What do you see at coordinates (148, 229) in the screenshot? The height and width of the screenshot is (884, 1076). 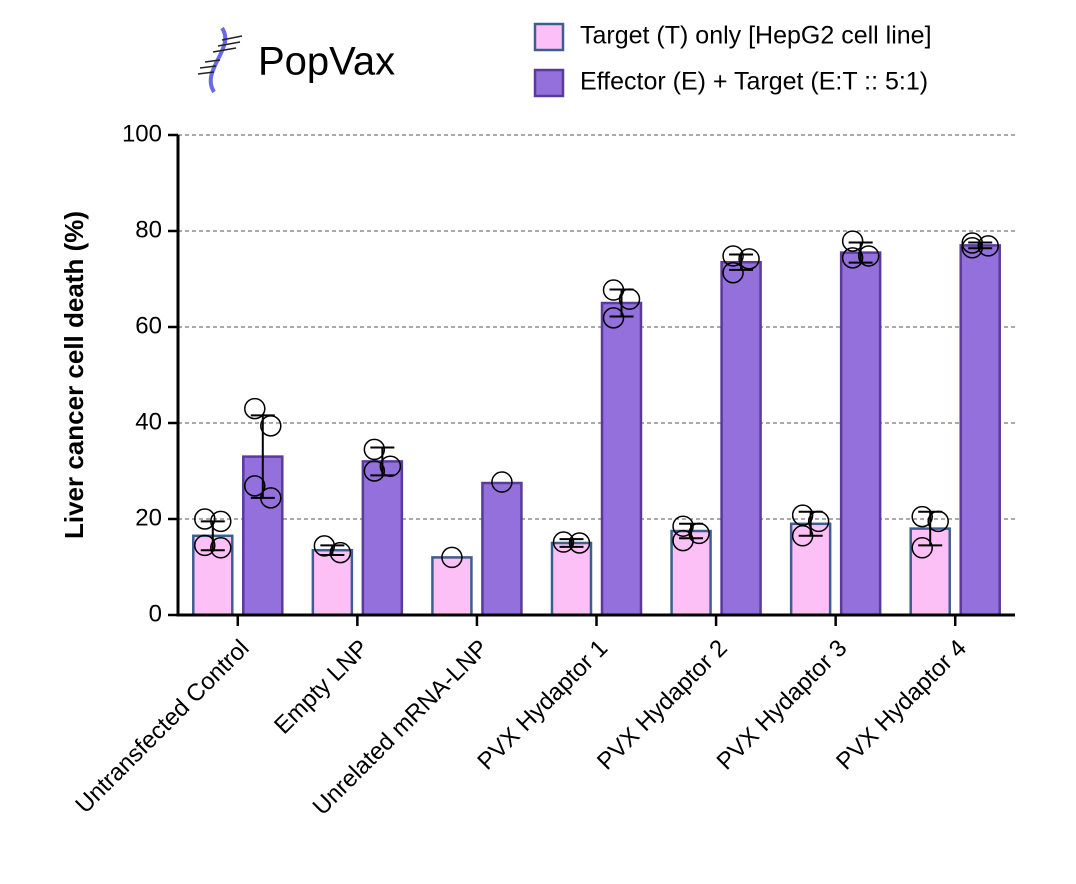 I see `y-tick-label: 80` at bounding box center [148, 229].